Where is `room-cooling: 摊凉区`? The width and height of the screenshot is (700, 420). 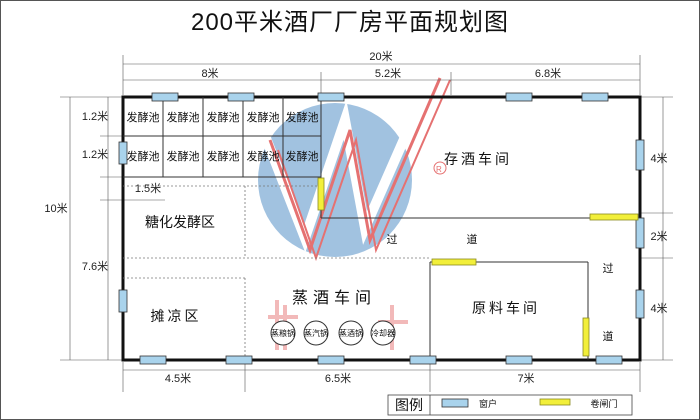
room-cooling: 摊凉区 is located at coordinates (176, 317).